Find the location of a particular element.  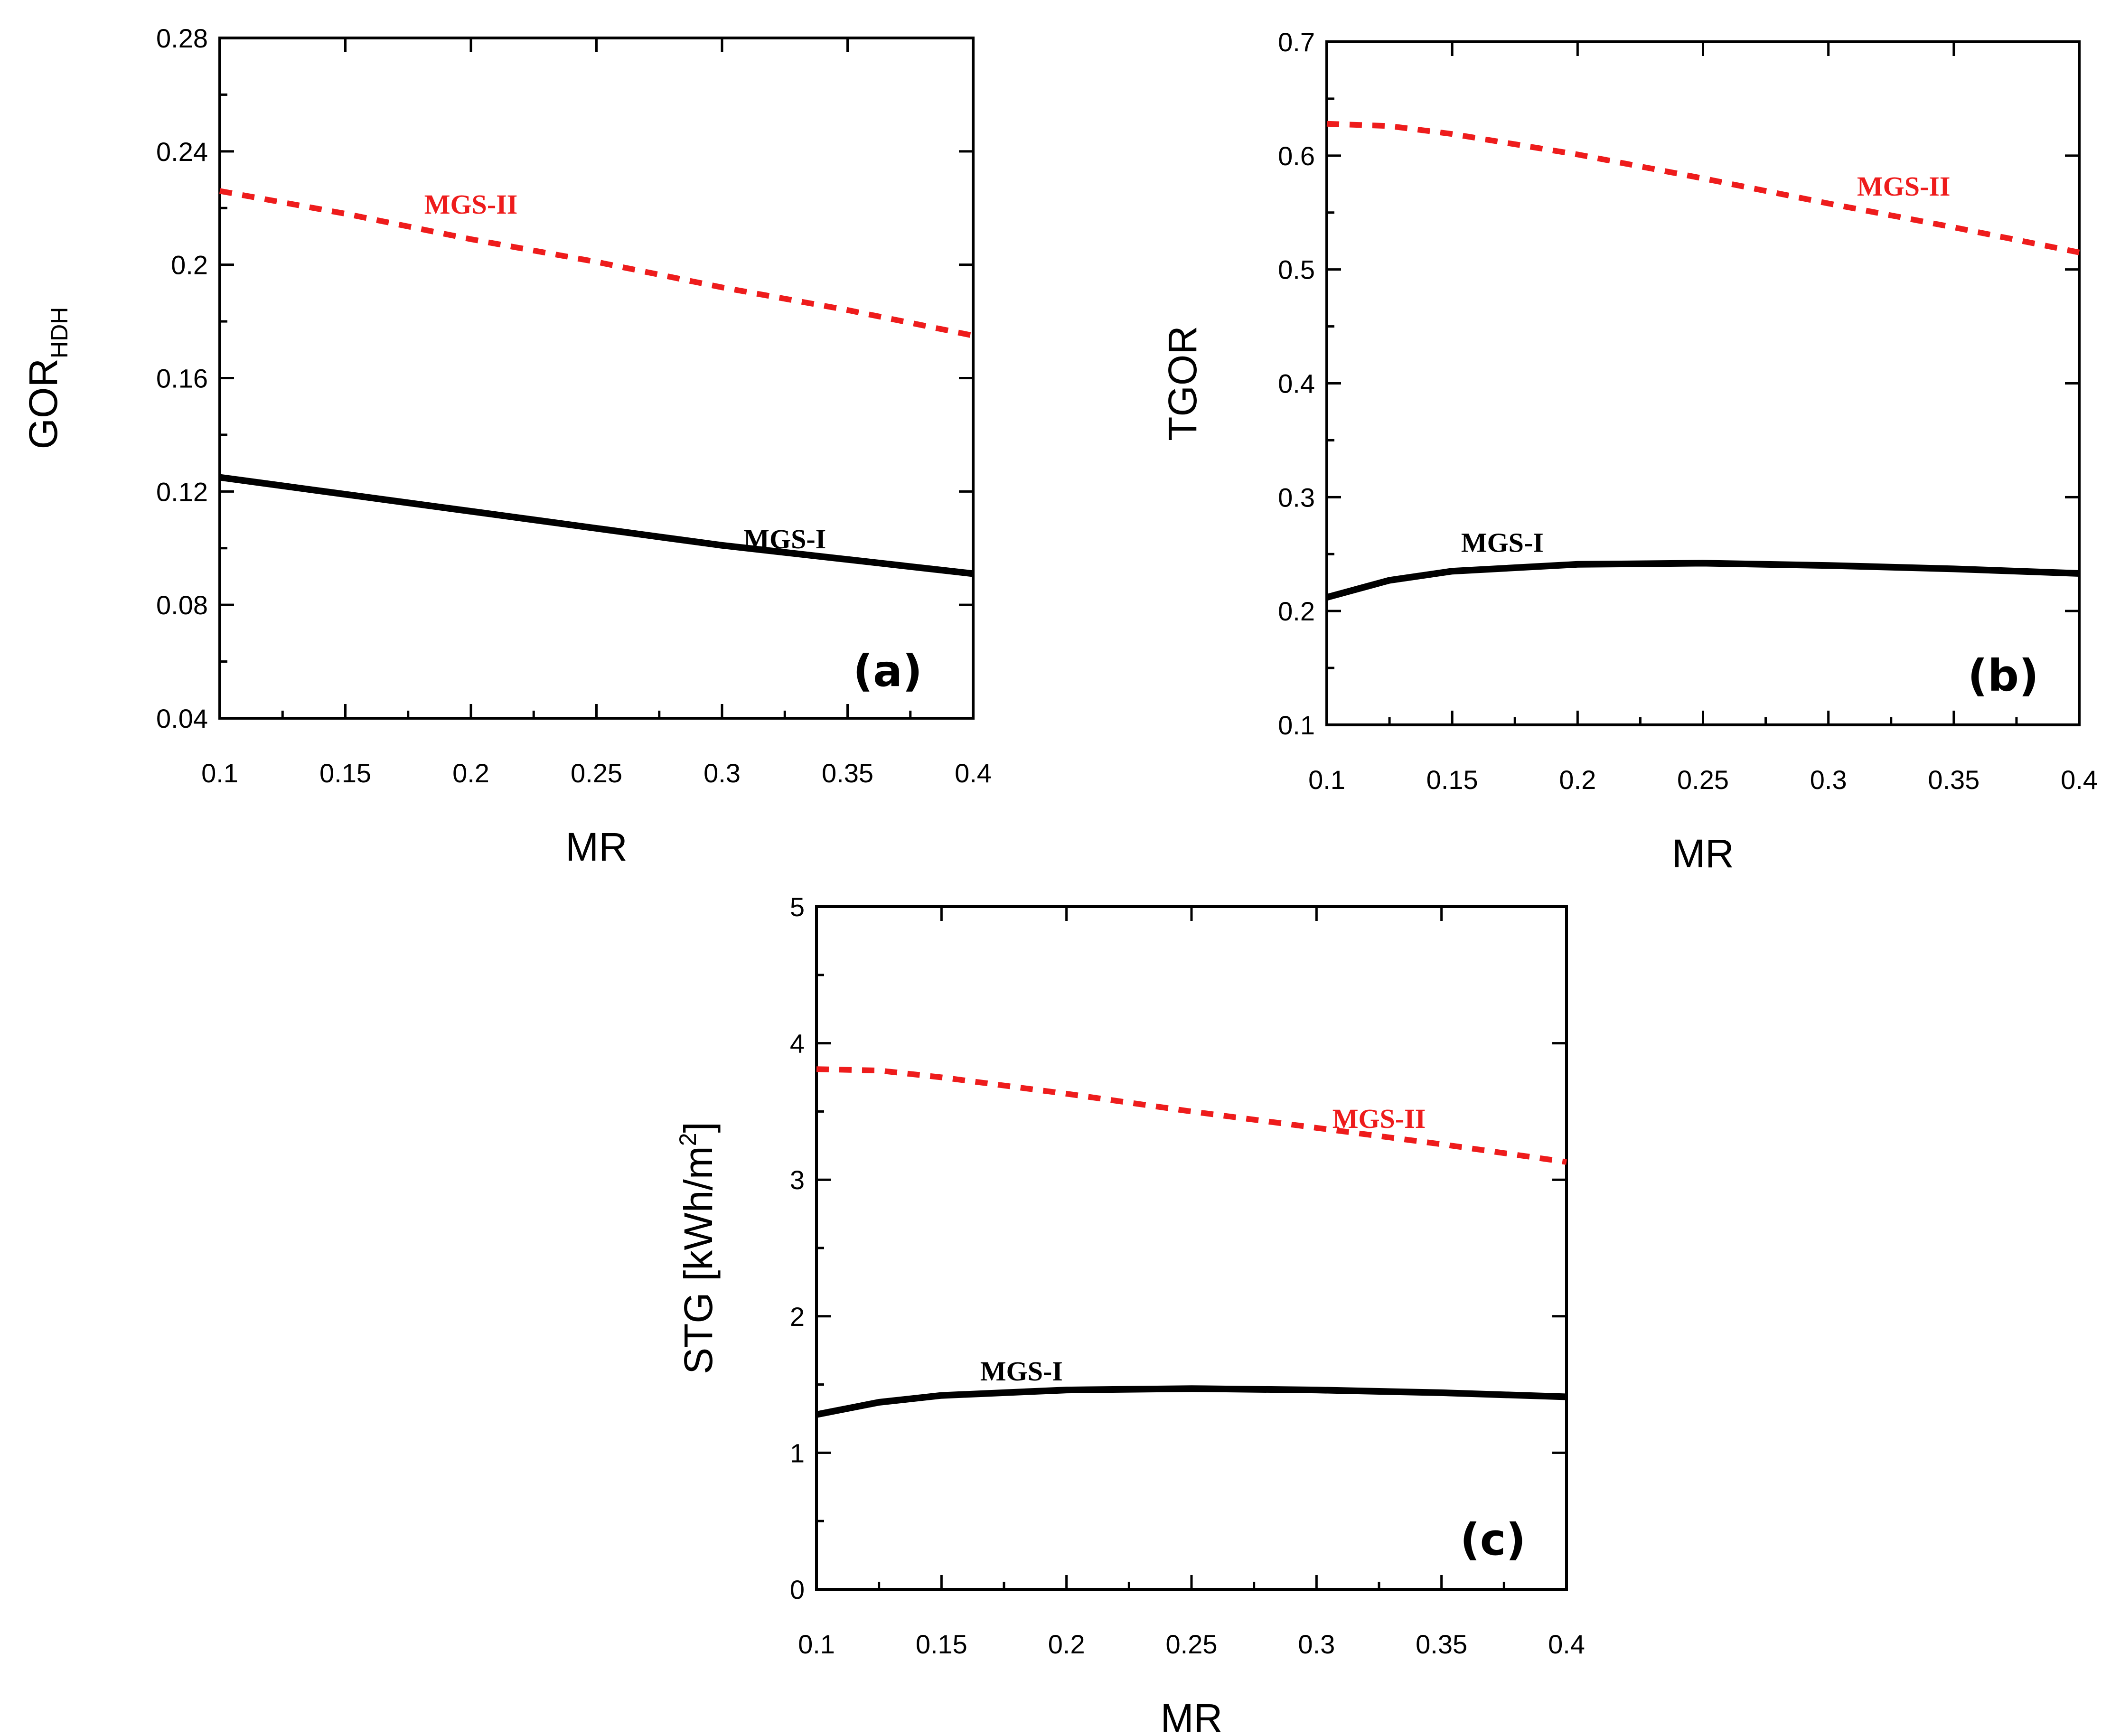

y-axis-label-superscript: 2 is located at coordinates (688, 1139).